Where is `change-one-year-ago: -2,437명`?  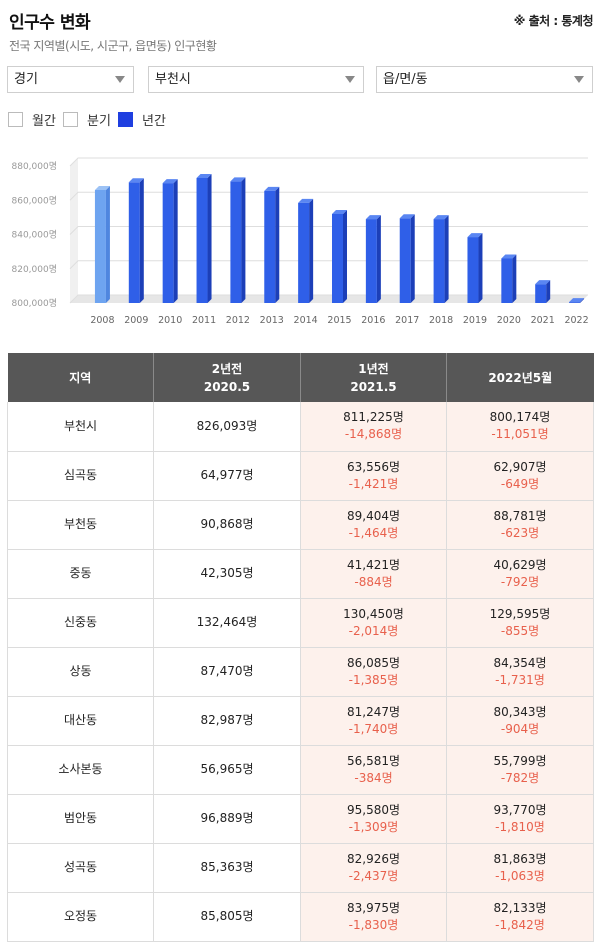
change-one-year-ago: -2,437명 is located at coordinates (373, 875).